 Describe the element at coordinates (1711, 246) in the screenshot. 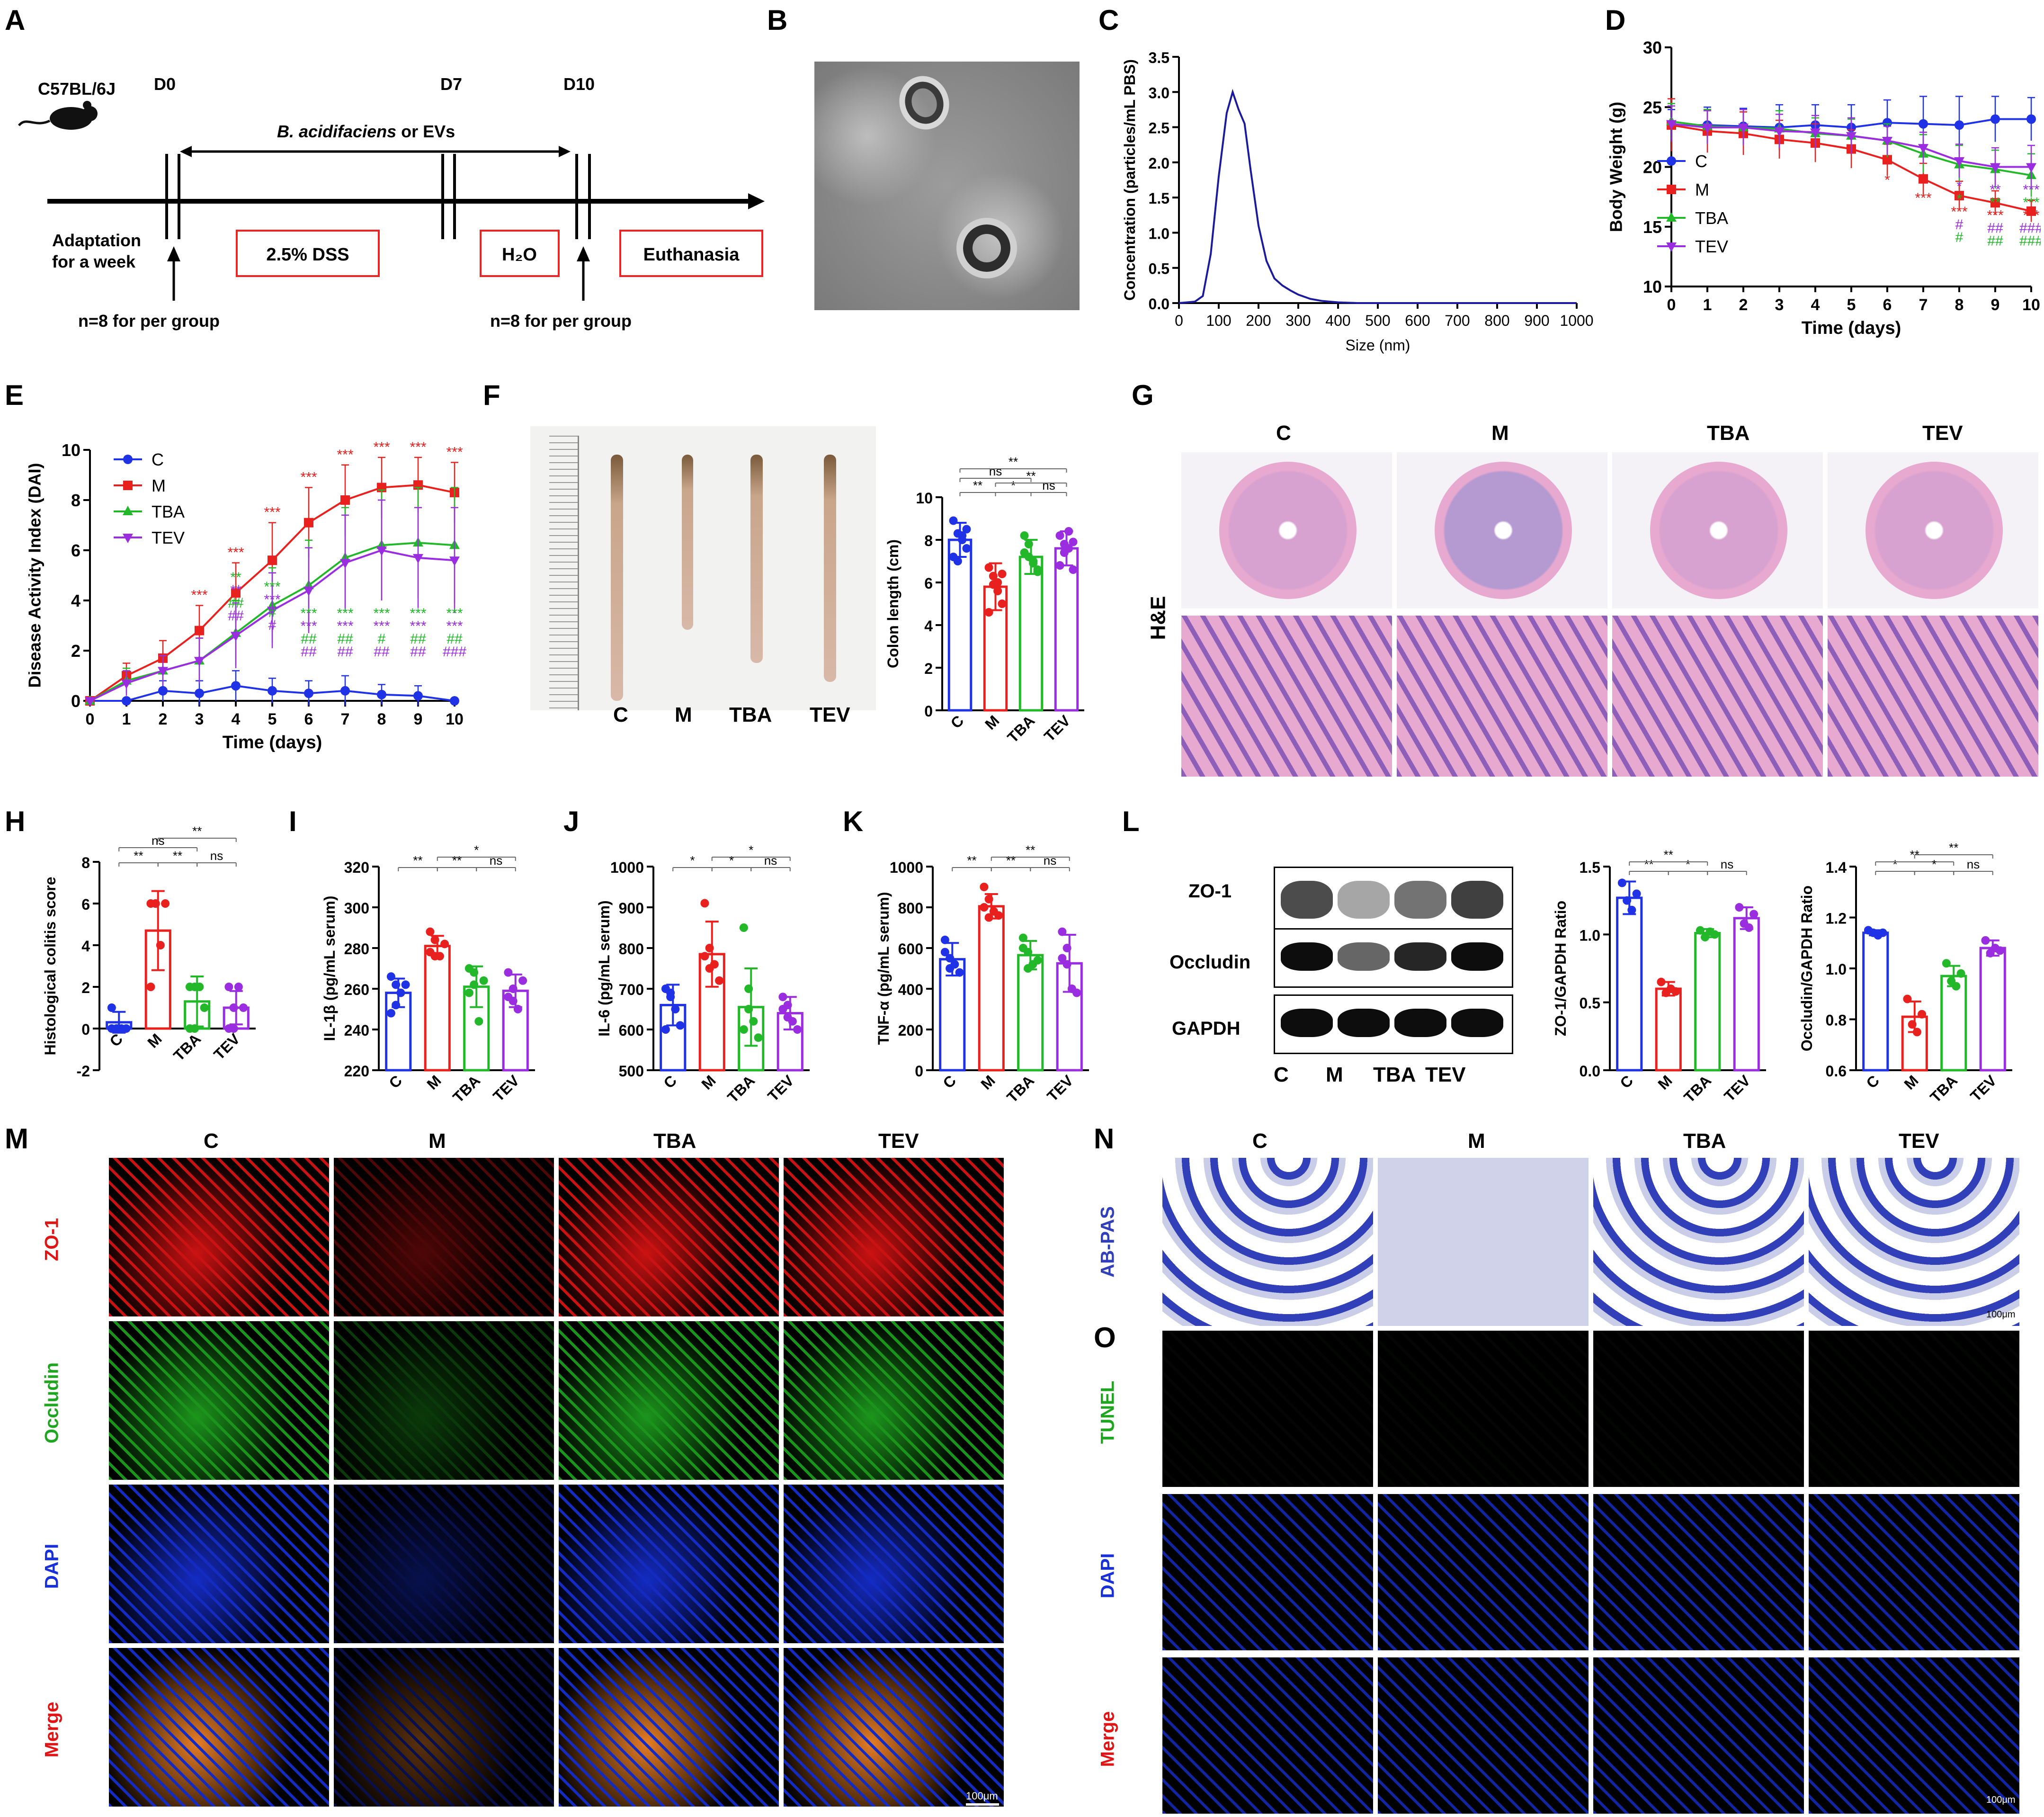

I see `legend-label-TEV: TEV` at that location.